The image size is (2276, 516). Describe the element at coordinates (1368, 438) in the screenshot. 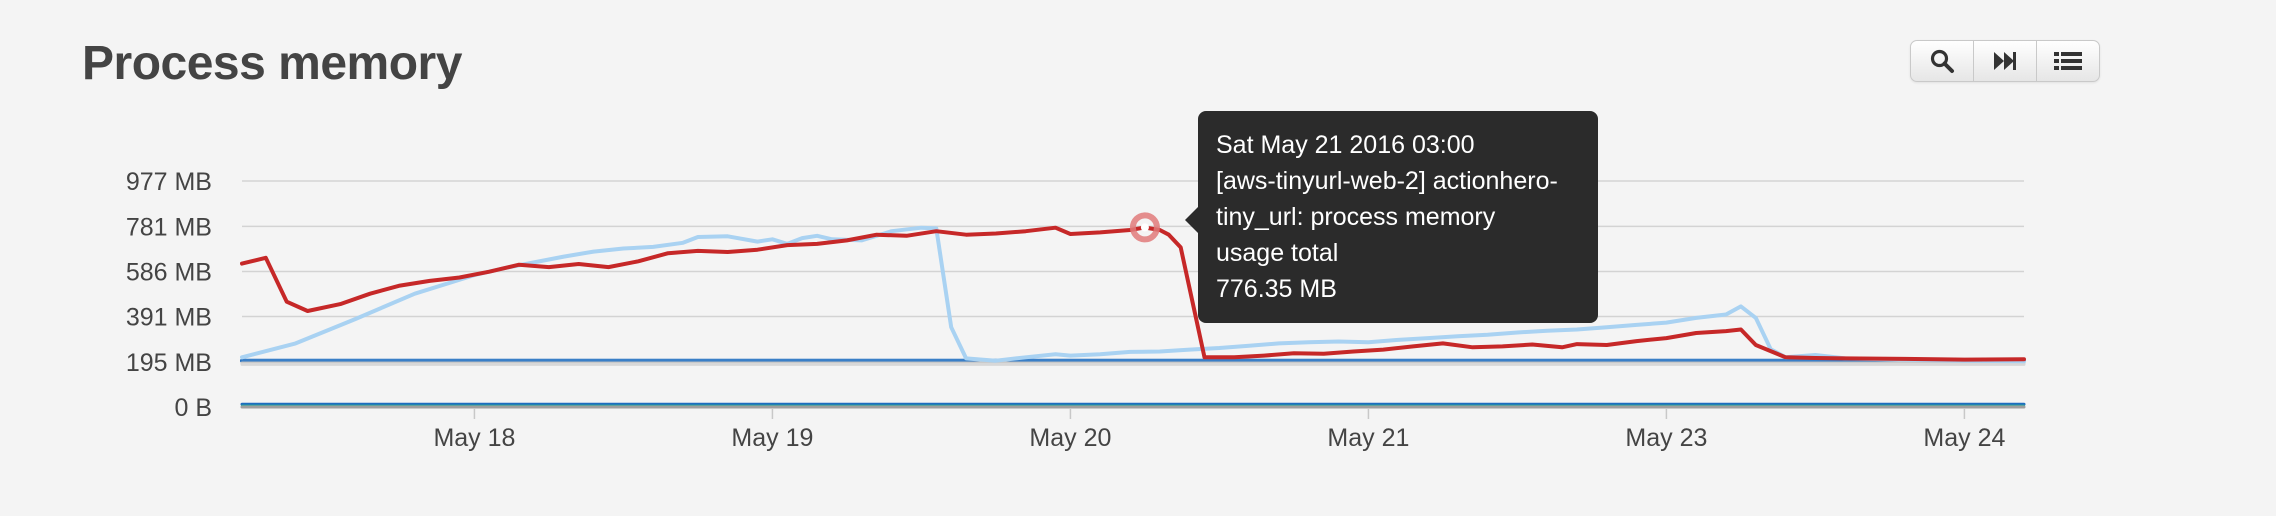

I see `x-tick-label: May 21` at that location.